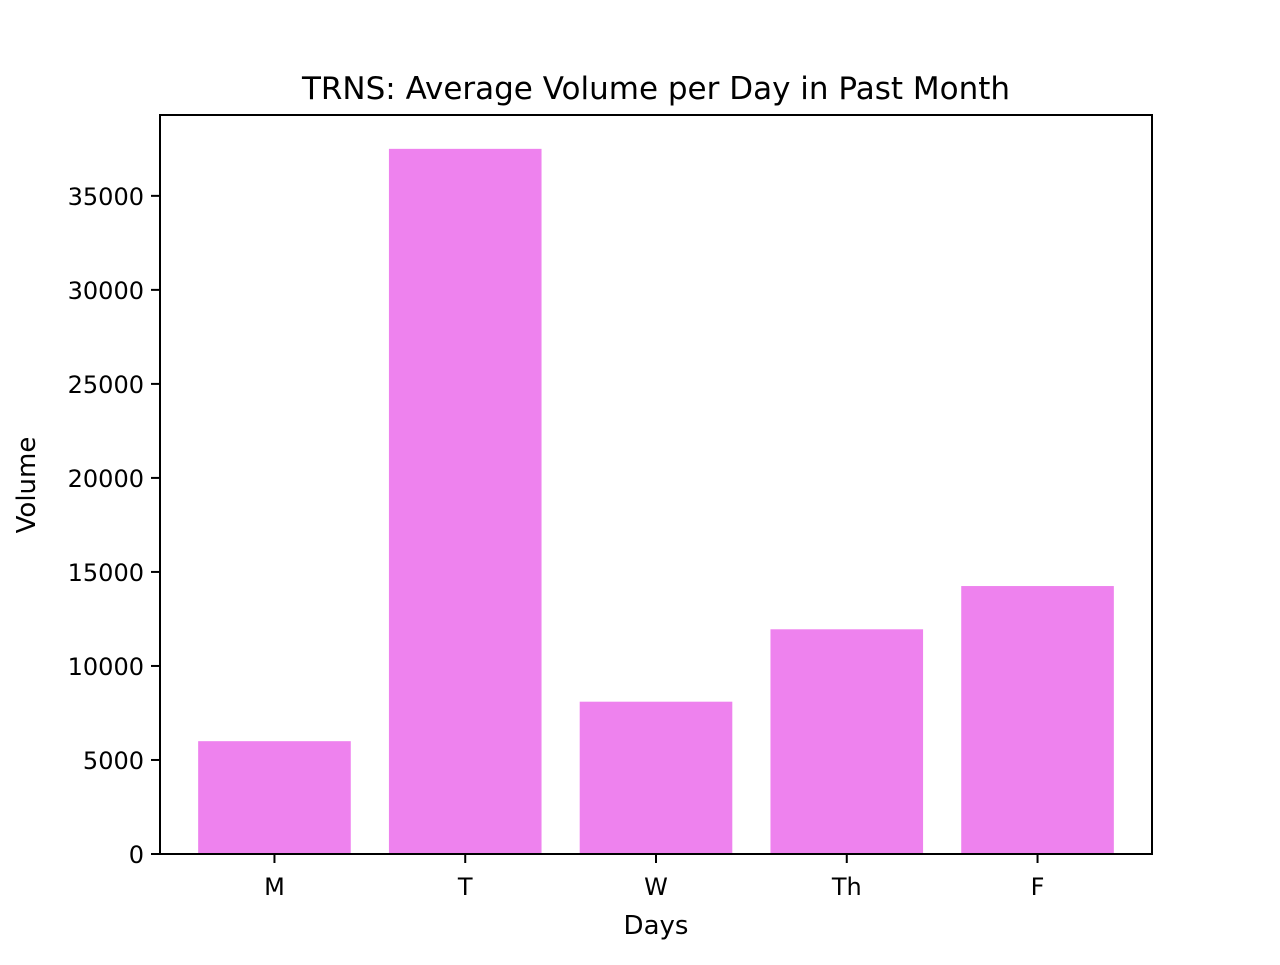 This screenshot has height=965, width=1280. Describe the element at coordinates (465, 887) in the screenshot. I see `x-tick-label: T` at that location.